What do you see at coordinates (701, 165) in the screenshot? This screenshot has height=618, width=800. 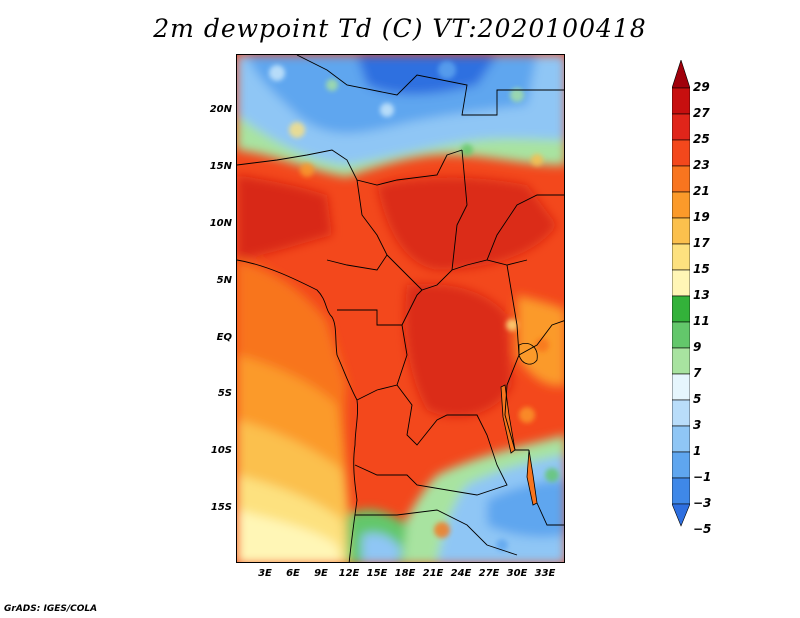 I see `colorbar-label-23: 23` at bounding box center [701, 165].